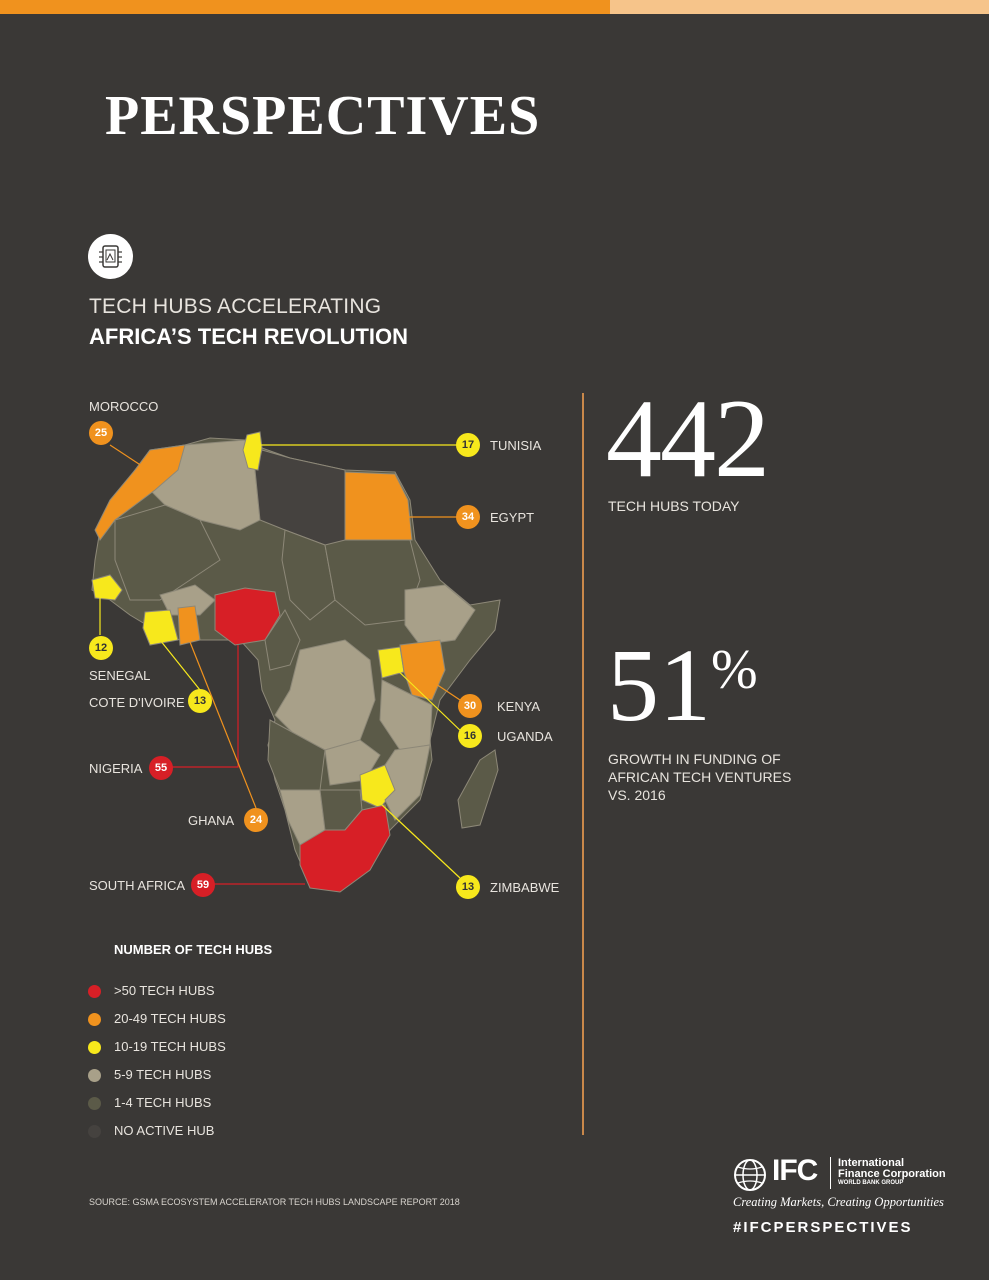 Image resolution: width=989 pixels, height=1280 pixels. I want to click on badge-uganda: 16, so click(470, 736).